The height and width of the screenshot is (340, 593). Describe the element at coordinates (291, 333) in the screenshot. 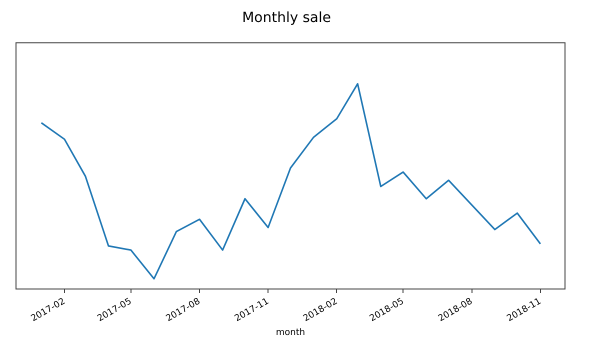

I see `x-axis-title: month` at that location.